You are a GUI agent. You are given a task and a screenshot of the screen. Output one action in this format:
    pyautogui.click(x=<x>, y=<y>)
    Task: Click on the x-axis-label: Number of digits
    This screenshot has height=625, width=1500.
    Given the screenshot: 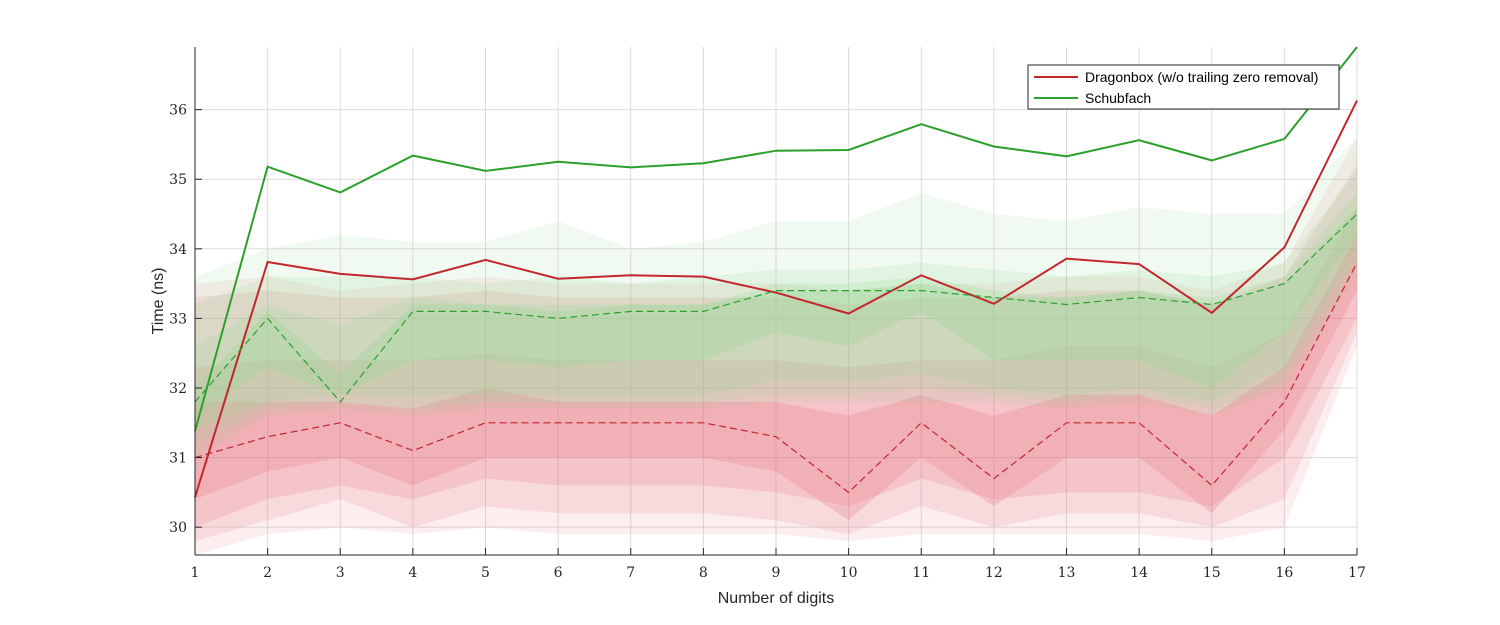 What is the action you would take?
    pyautogui.click(x=776, y=598)
    